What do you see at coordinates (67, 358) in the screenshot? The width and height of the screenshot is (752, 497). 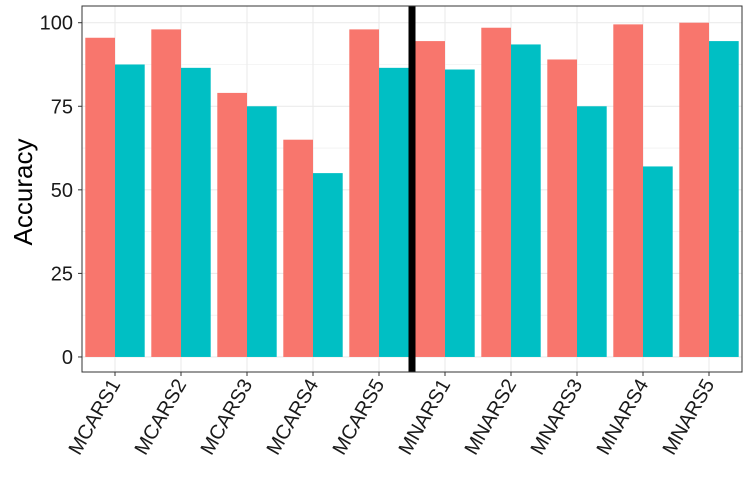 I see `y-tick-label: 0` at bounding box center [67, 358].